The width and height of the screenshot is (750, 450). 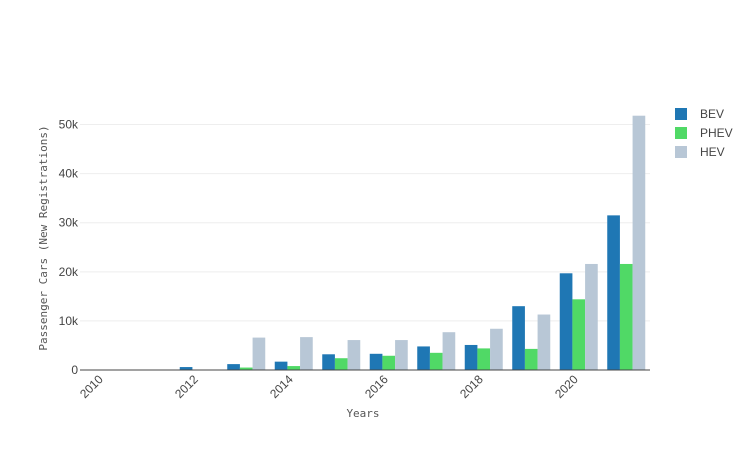 I want to click on bar-hev-2016, so click(x=401, y=355).